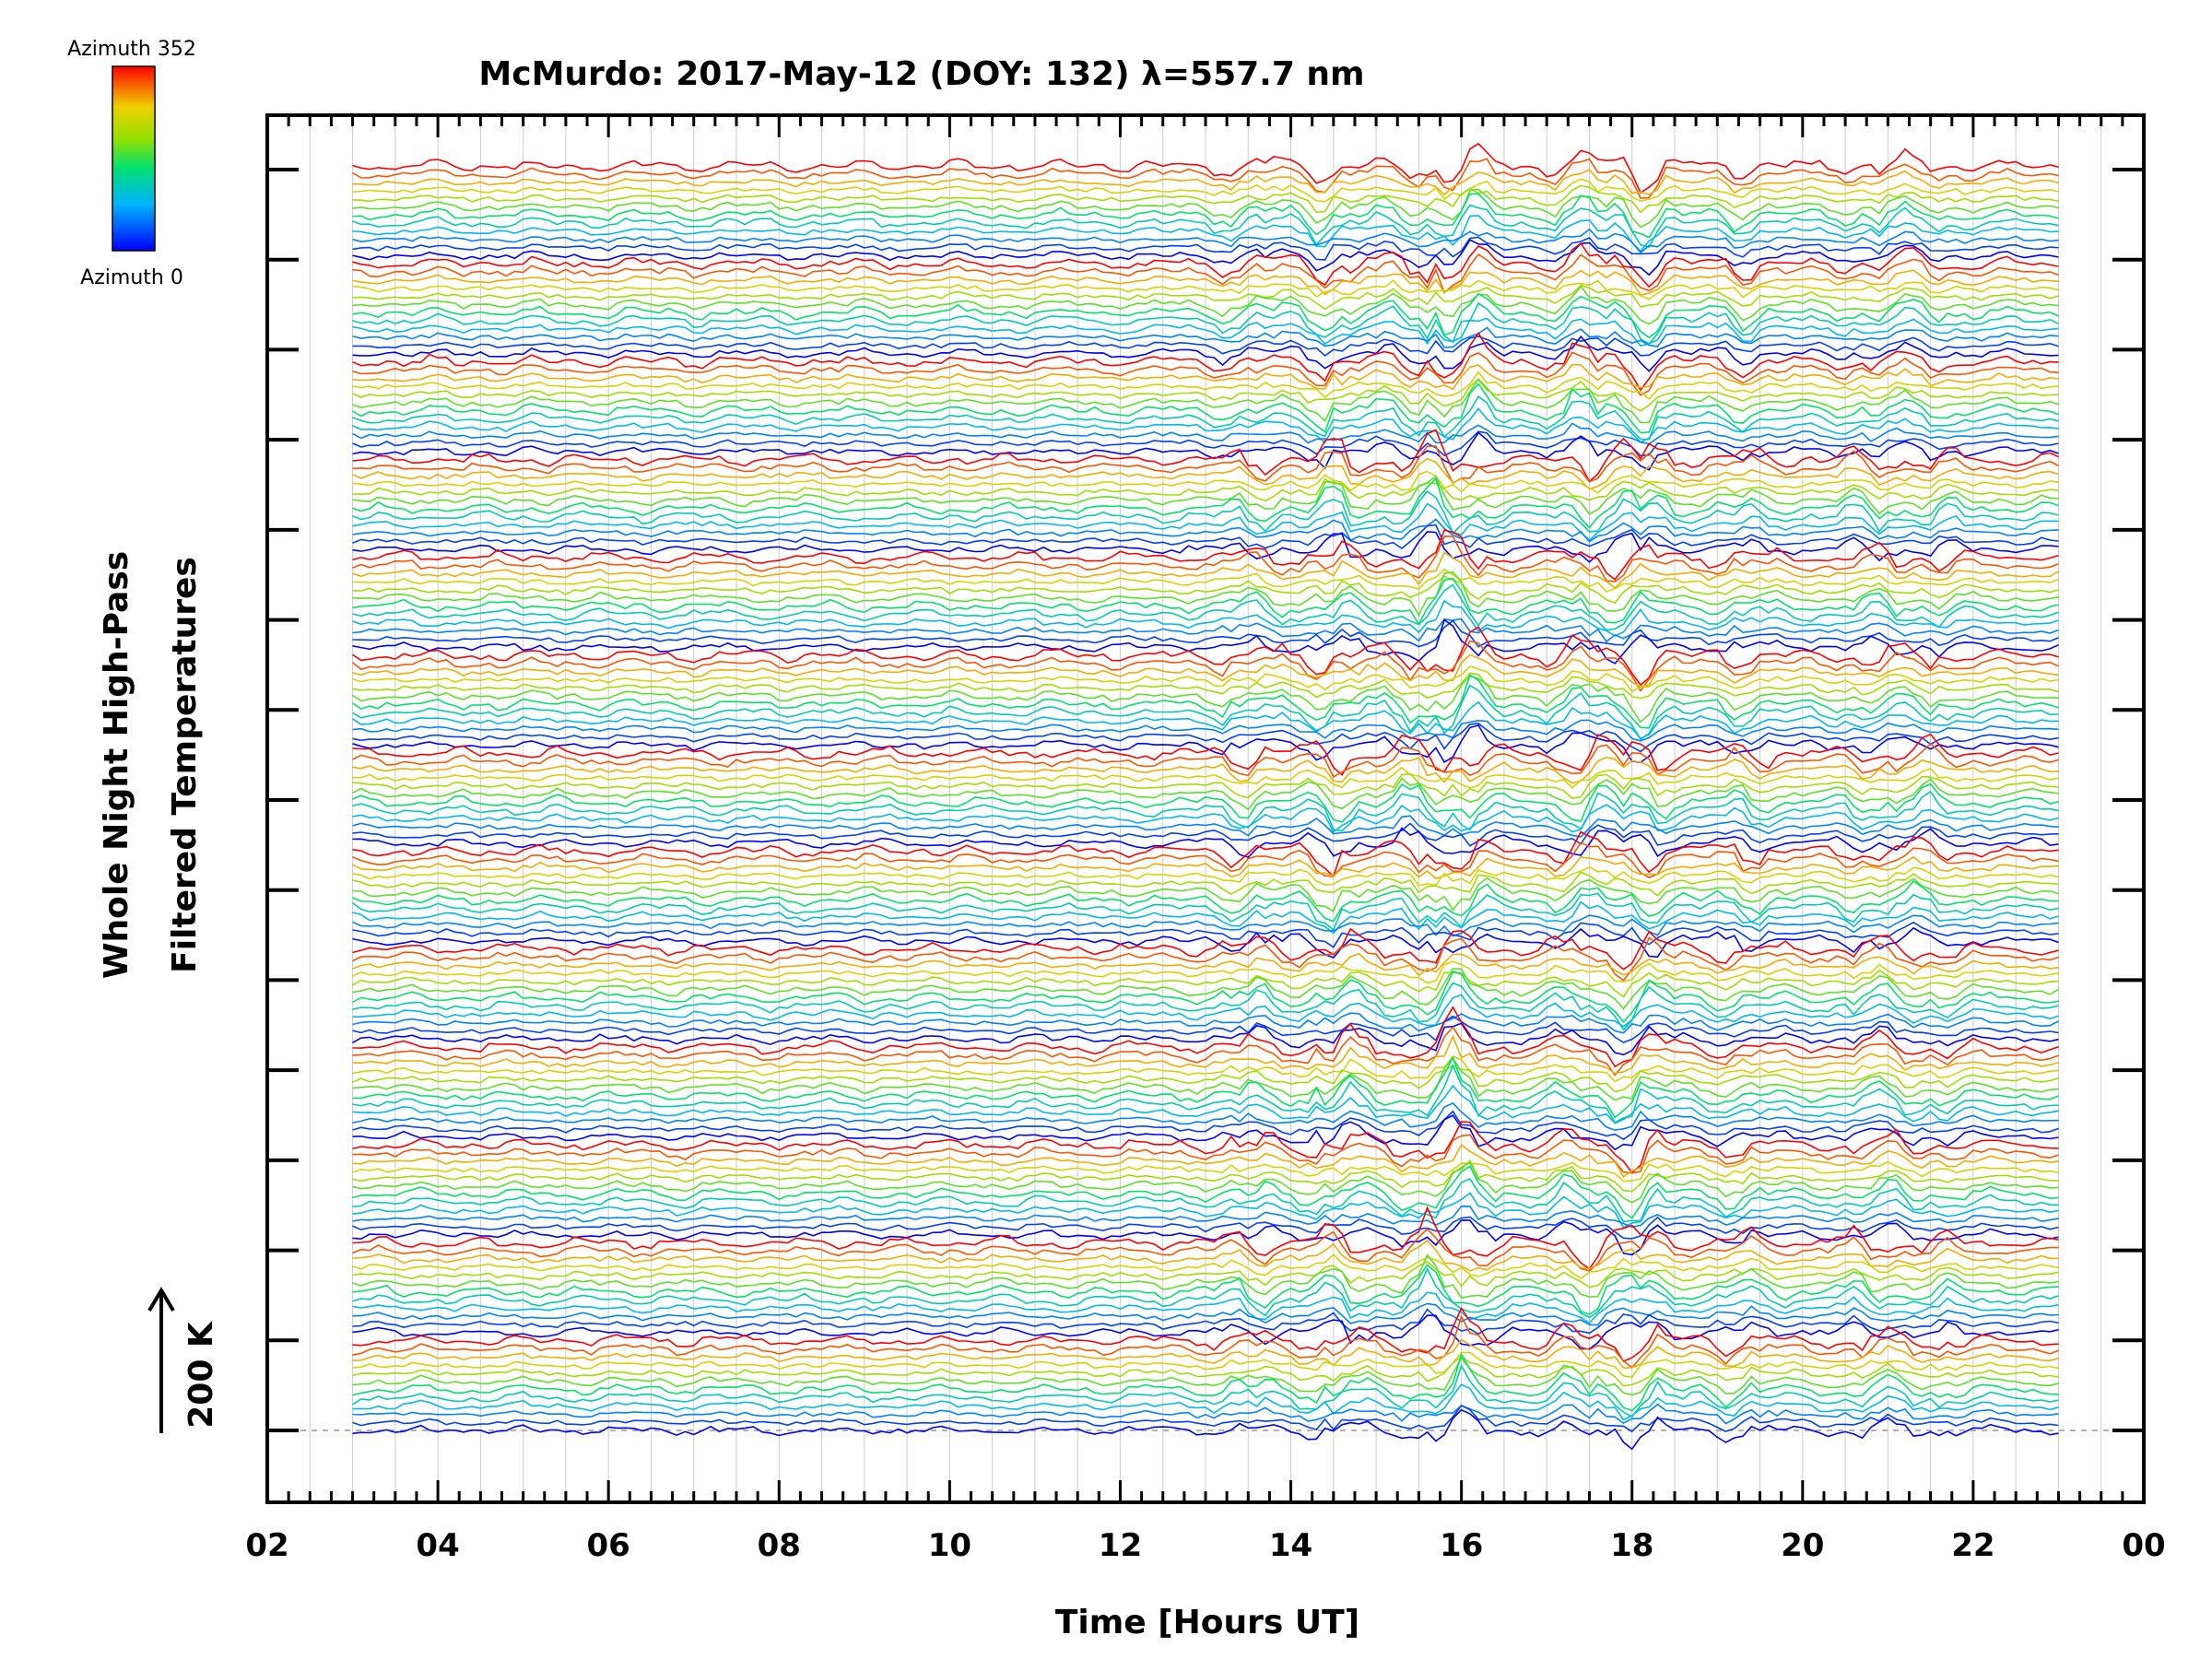  What do you see at coordinates (2143, 1545) in the screenshot?
I see `x-tick-label: 00` at bounding box center [2143, 1545].